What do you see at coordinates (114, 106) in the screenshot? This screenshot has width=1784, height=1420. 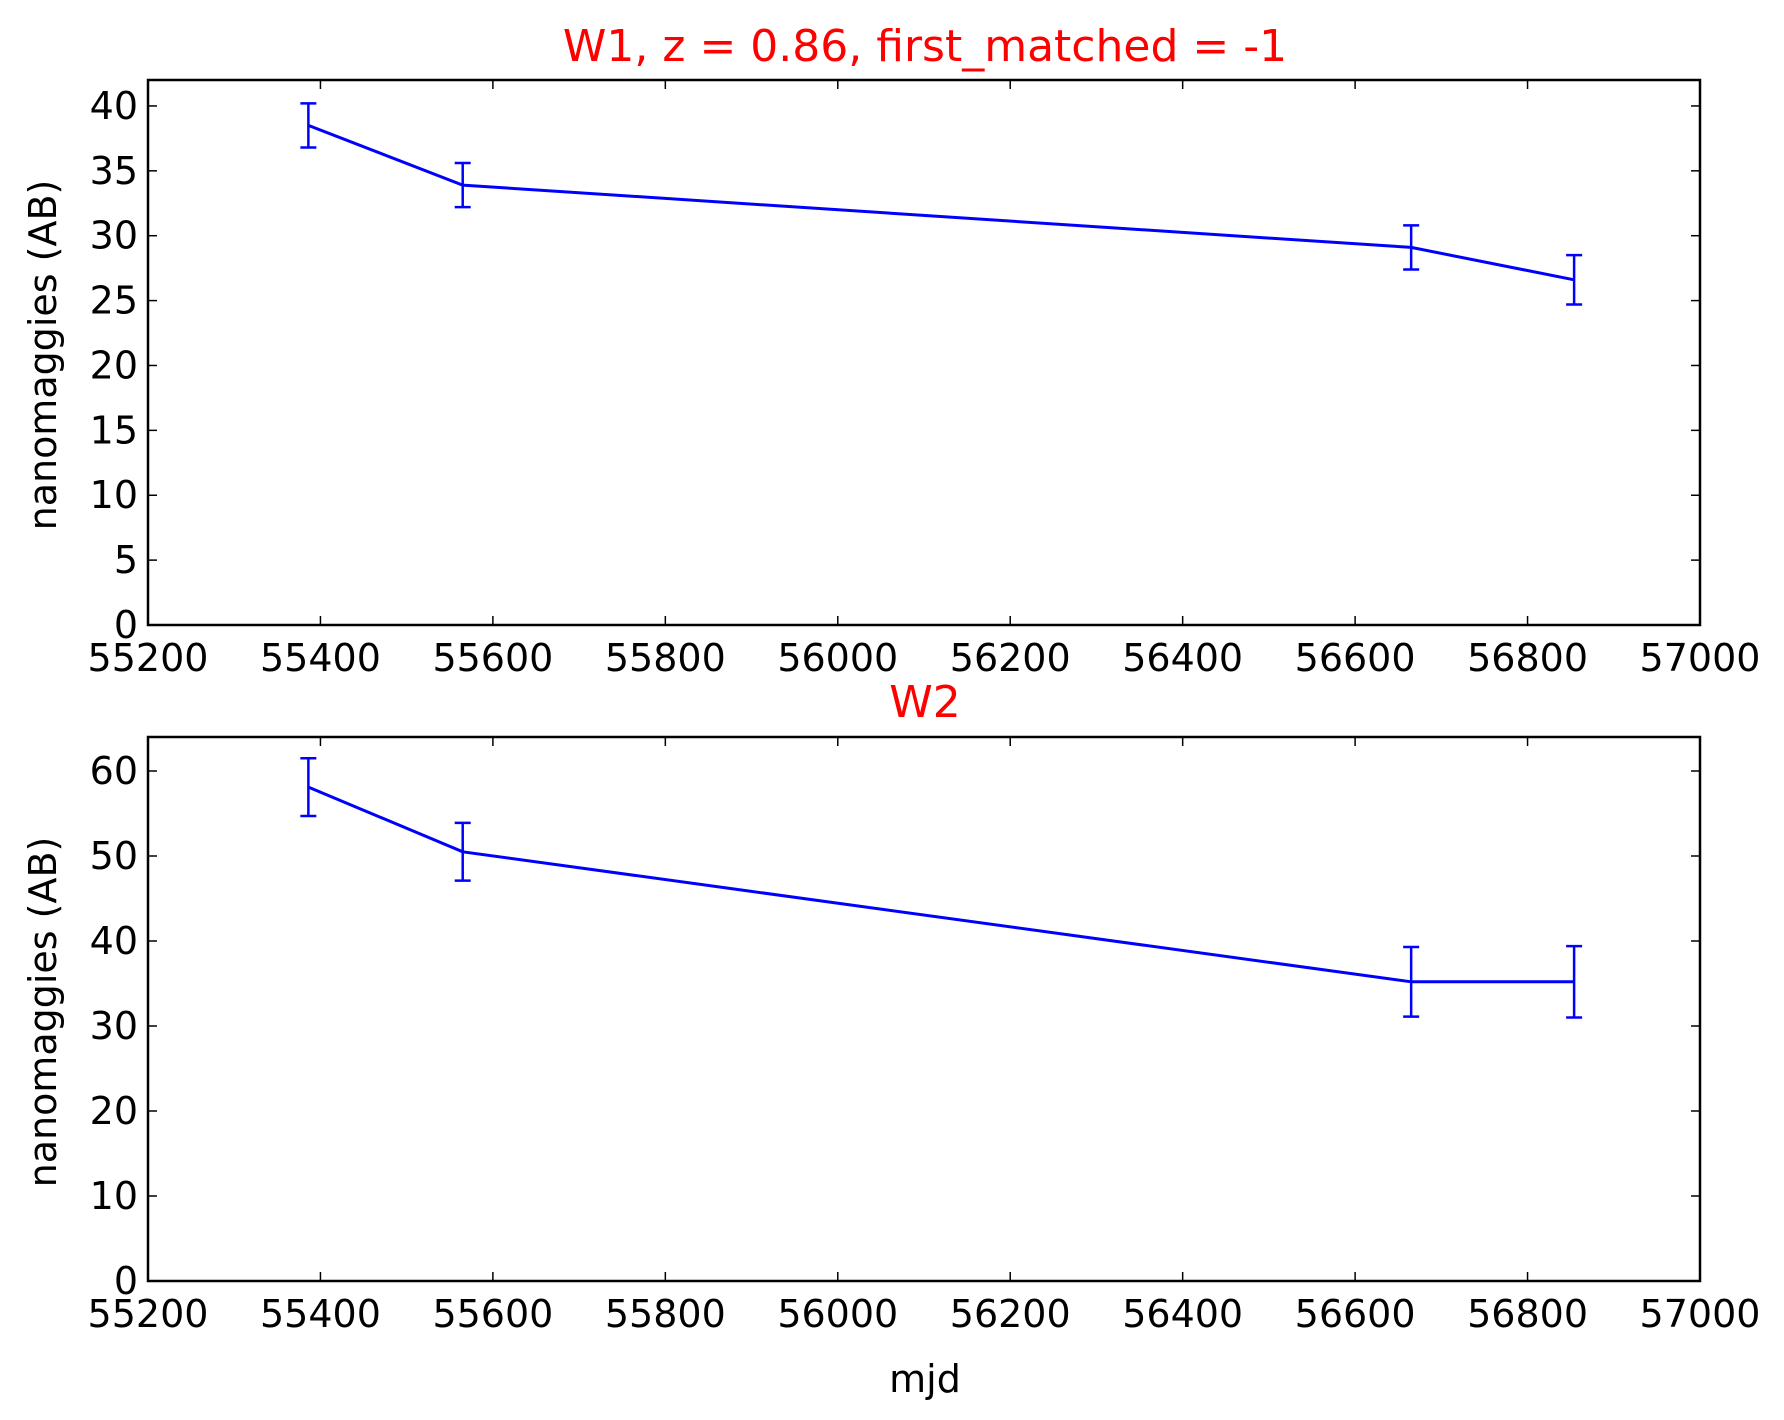 I see `w1-y-tick-label: 40` at bounding box center [114, 106].